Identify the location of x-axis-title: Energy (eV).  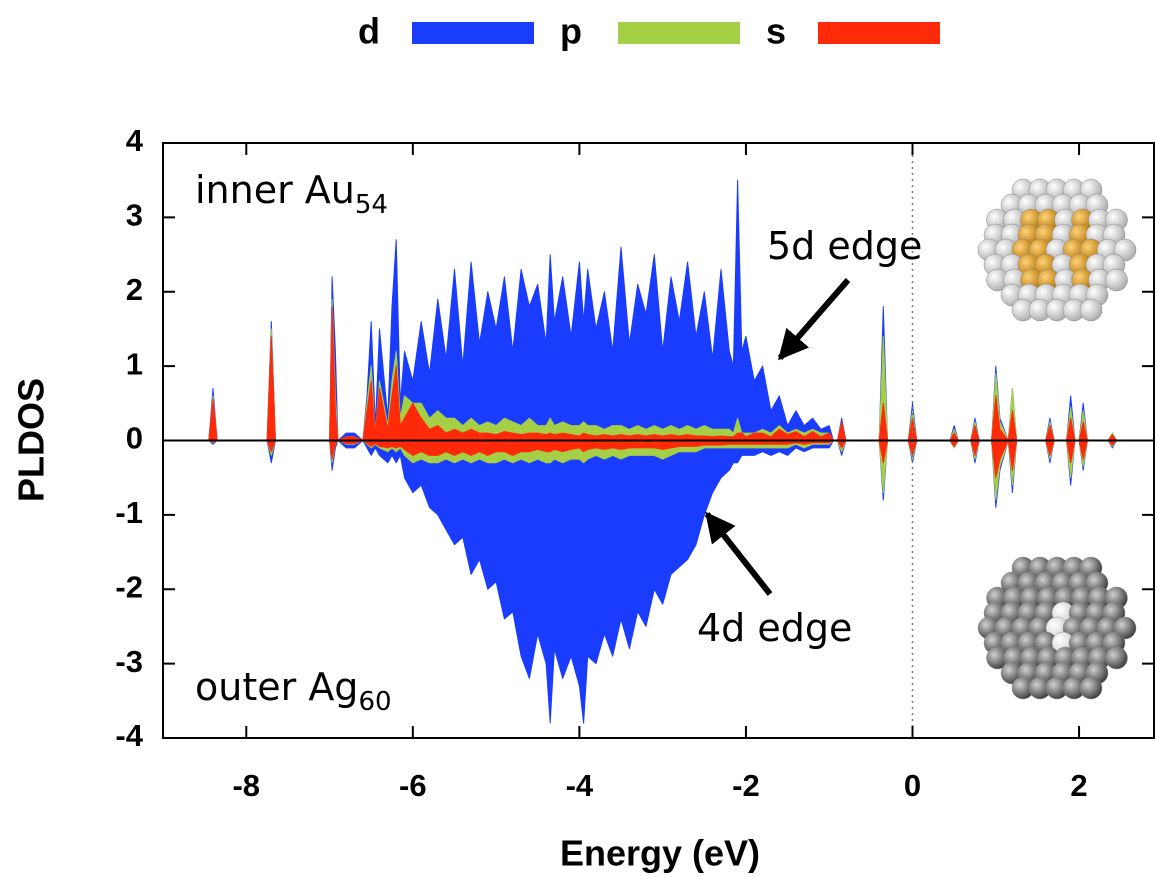
(660, 853).